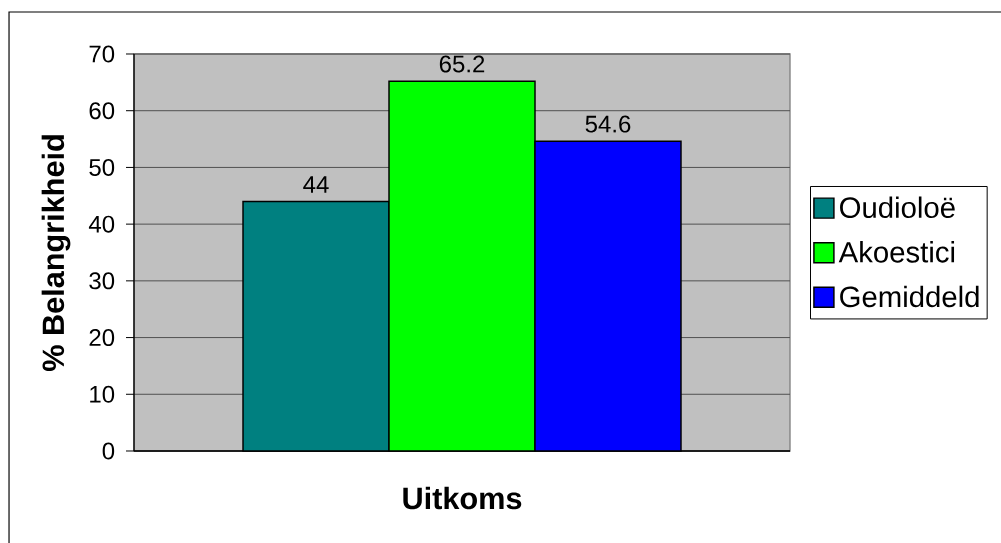 The height and width of the screenshot is (543, 1001). What do you see at coordinates (102, 394) in the screenshot?
I see `y-tick-label: 10` at bounding box center [102, 394].